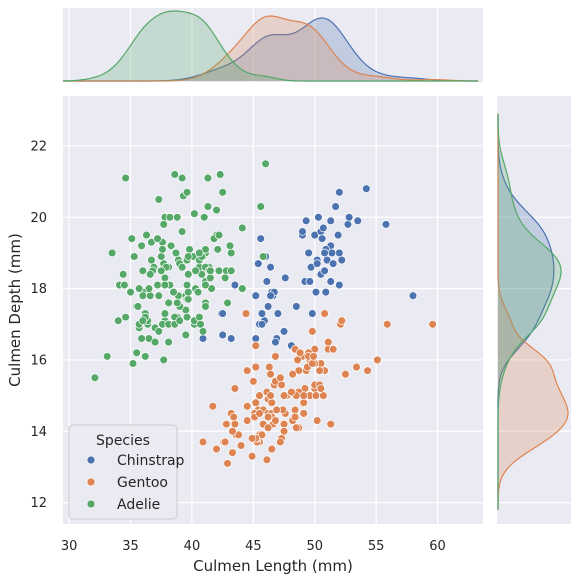 This screenshot has width=579, height=587. Describe the element at coordinates (192, 546) in the screenshot. I see `x-tick-label: 40` at that location.